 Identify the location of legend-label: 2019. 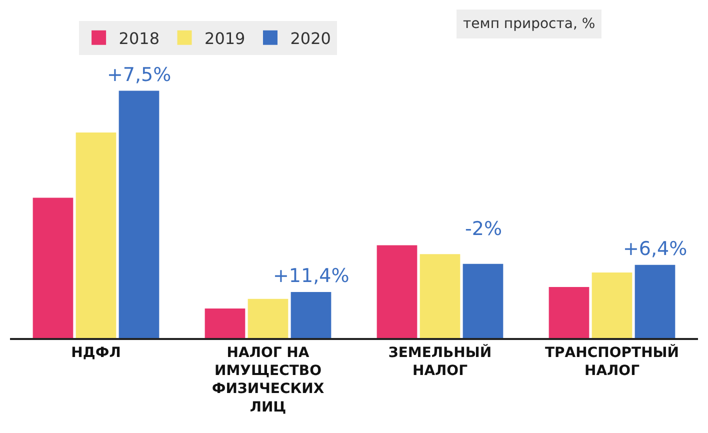
(225, 38).